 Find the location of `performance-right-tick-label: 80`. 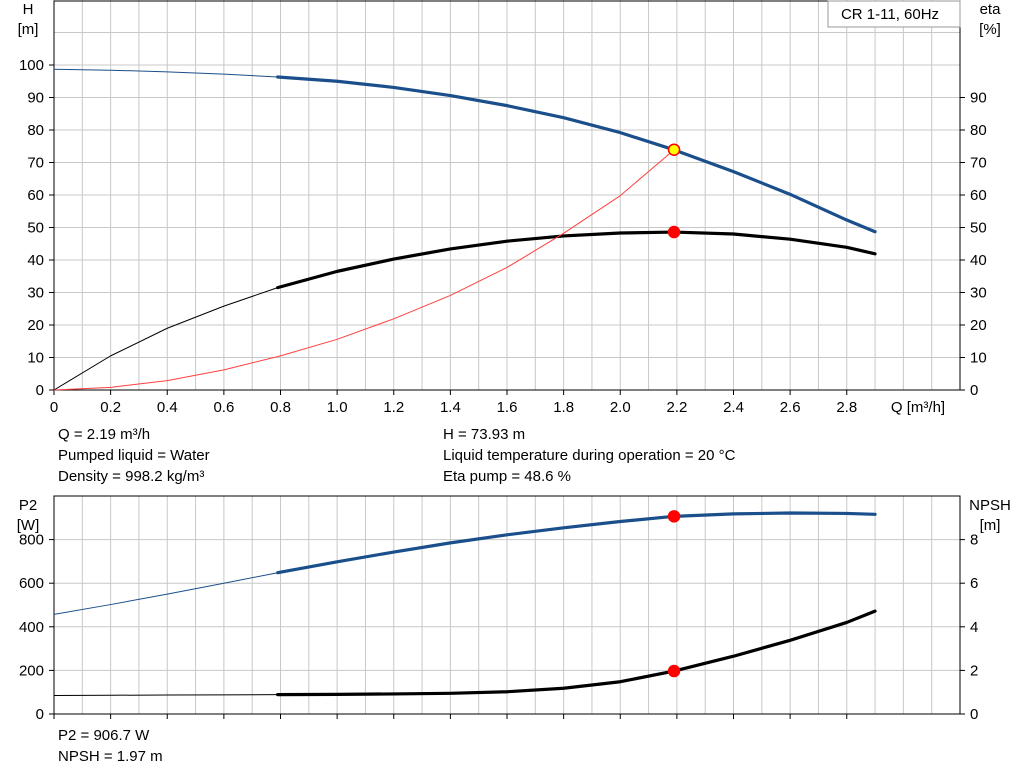

performance-right-tick-label: 80 is located at coordinates (978, 130).